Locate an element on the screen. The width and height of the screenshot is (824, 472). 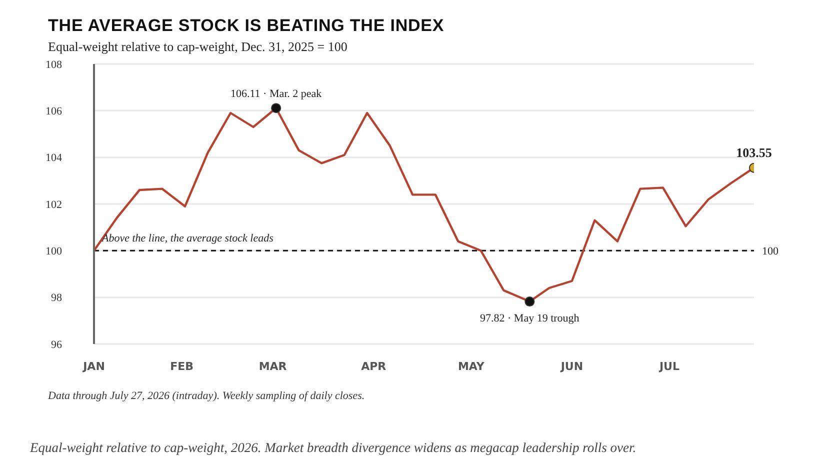
x-tick-label: APR is located at coordinates (374, 366).